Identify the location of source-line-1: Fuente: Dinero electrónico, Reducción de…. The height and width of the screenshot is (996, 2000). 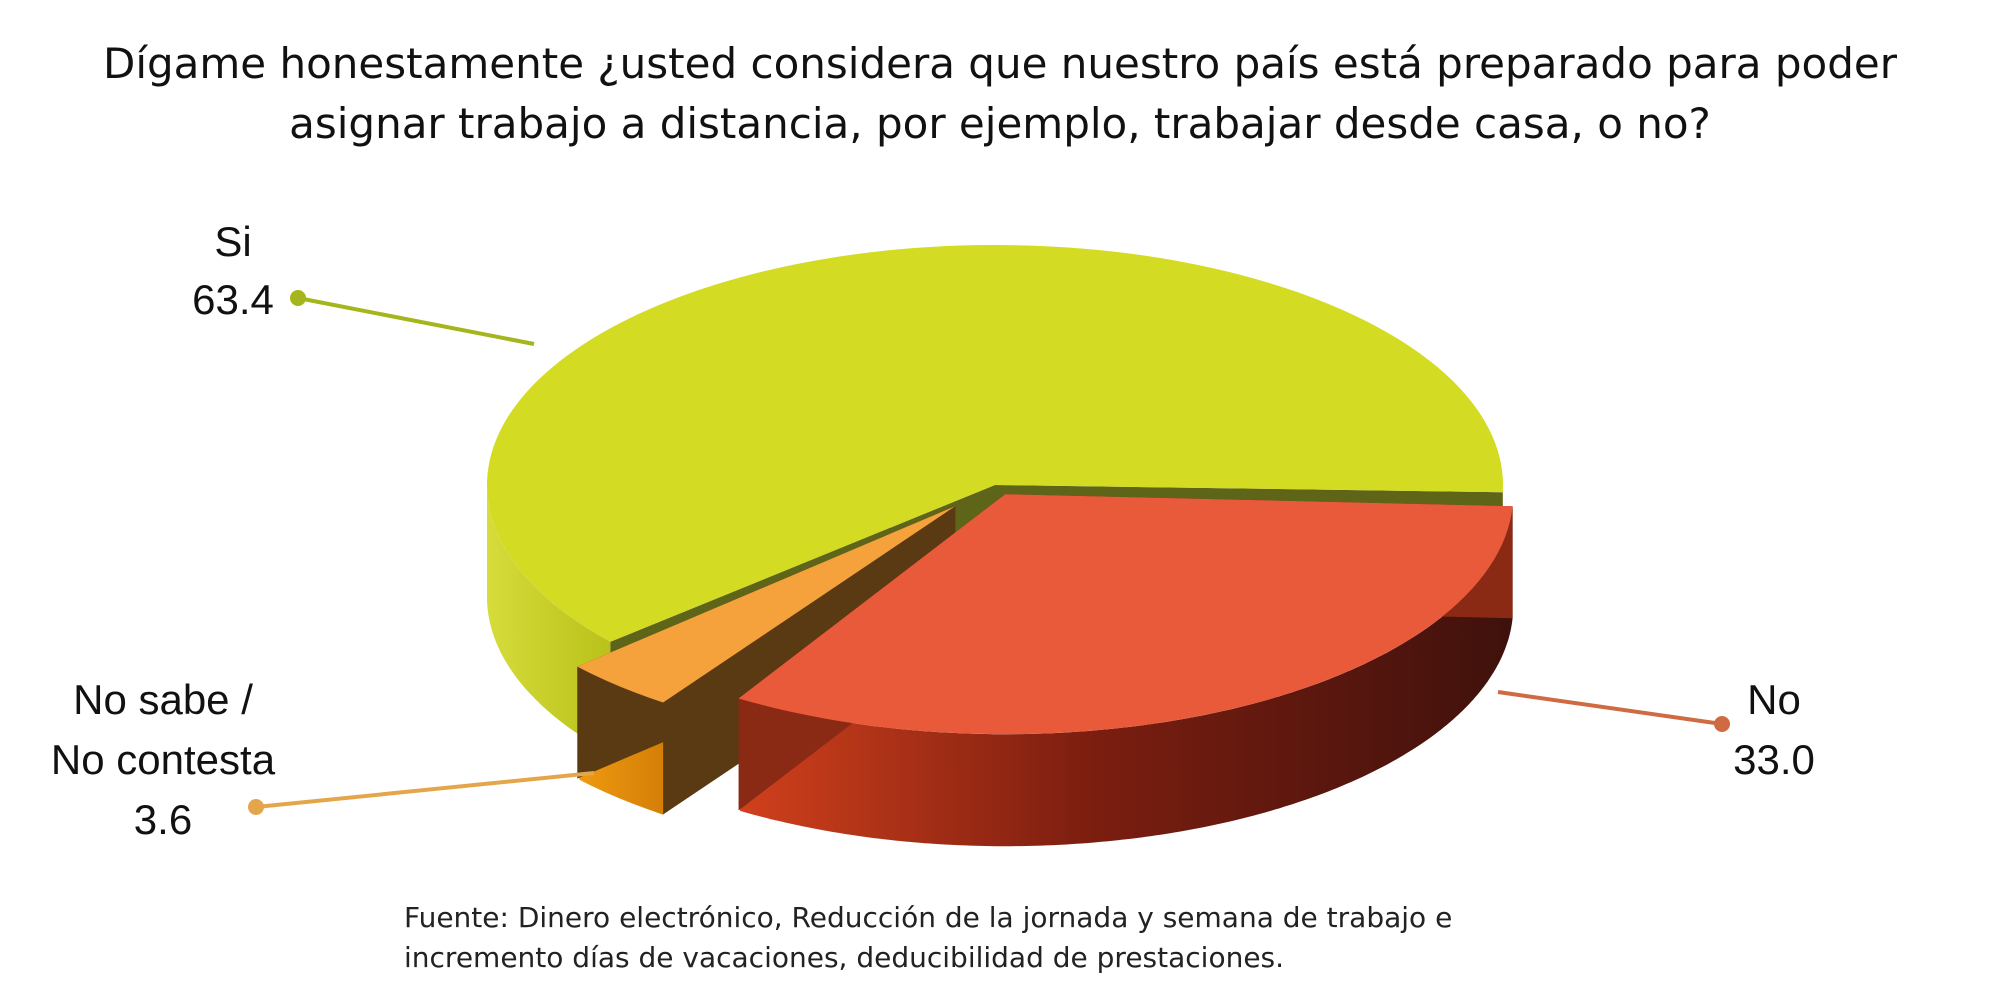
(928, 917).